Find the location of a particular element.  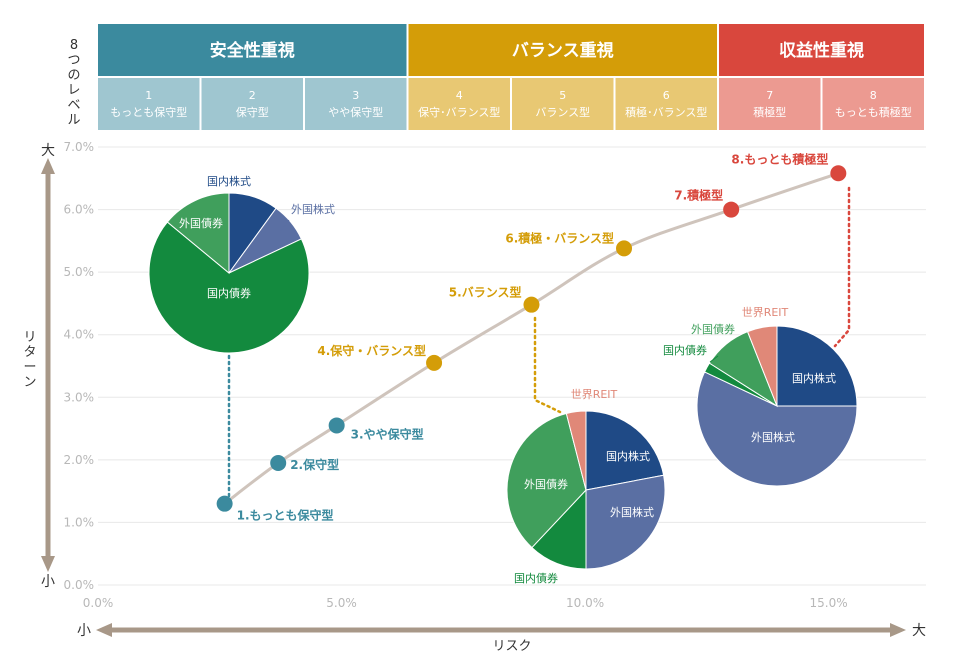

level-number: 6 is located at coordinates (666, 95).